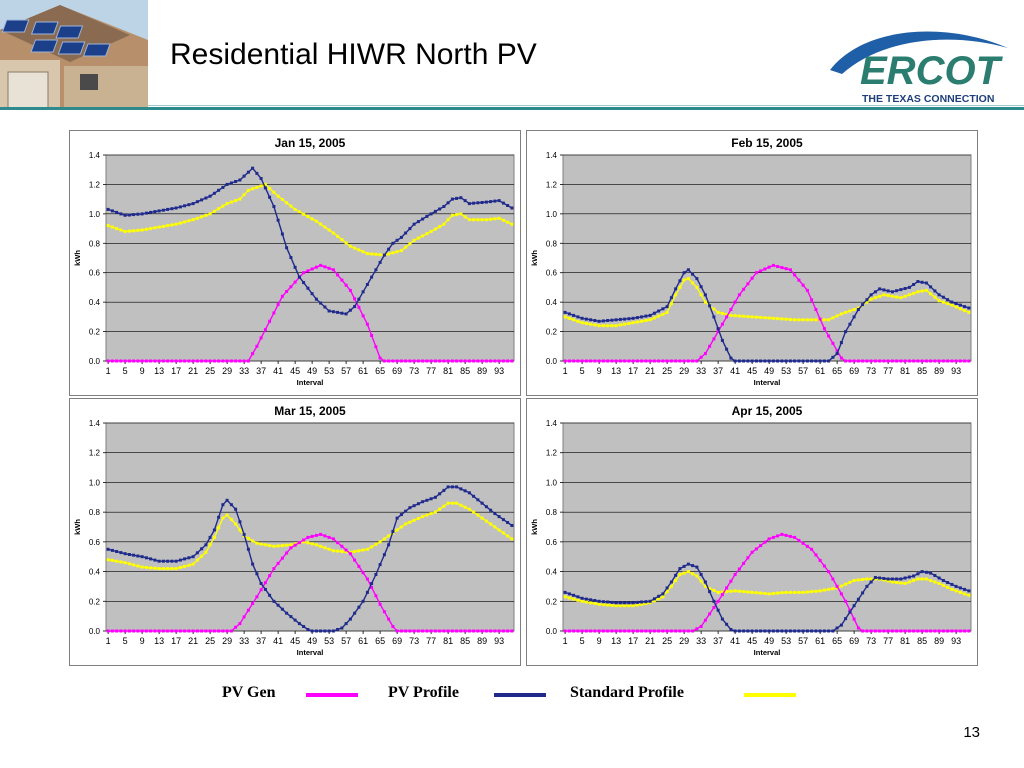  I want to click on y-tick-label: 0.8, so click(95, 512).